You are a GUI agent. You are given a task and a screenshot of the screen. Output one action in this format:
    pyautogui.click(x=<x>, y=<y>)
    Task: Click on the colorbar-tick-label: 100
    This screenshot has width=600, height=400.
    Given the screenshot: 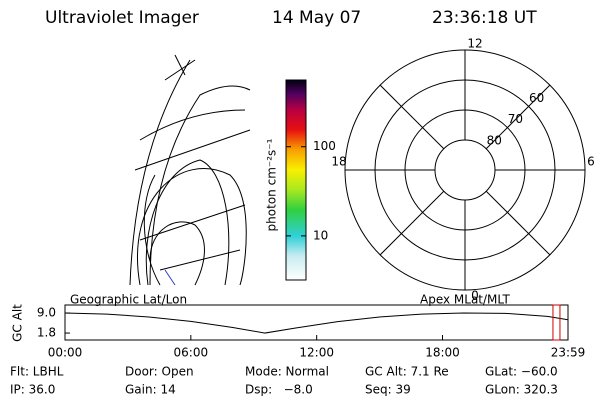 What is the action you would take?
    pyautogui.click(x=324, y=146)
    